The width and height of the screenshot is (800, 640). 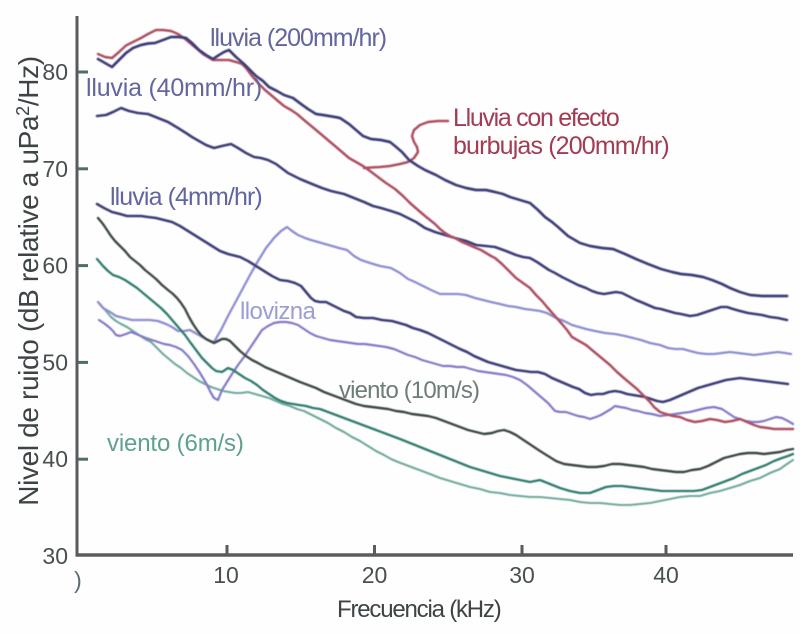 I want to click on svg-text: lluvia (40mm/hr), so click(x=174, y=88).